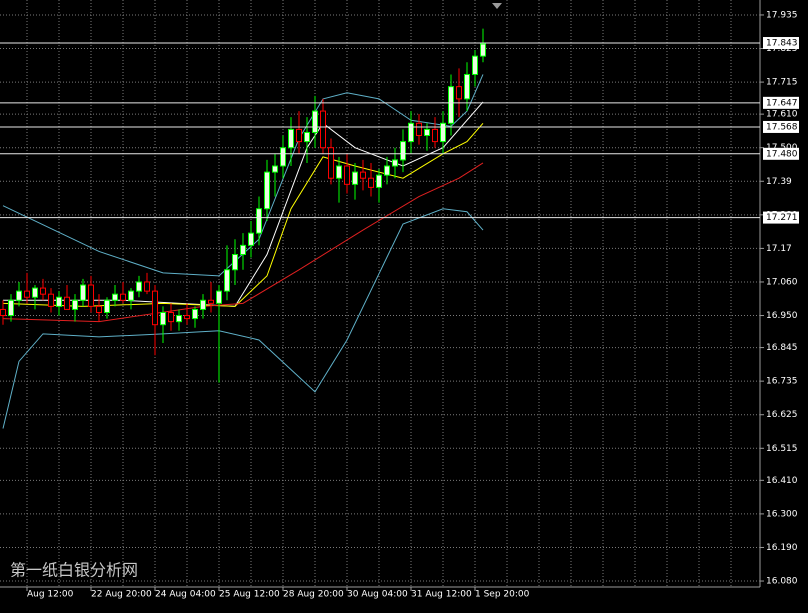 The image size is (808, 613). What do you see at coordinates (249, 595) in the screenshot?
I see `x-tick-label: 25 Aug 12:00` at bounding box center [249, 595].